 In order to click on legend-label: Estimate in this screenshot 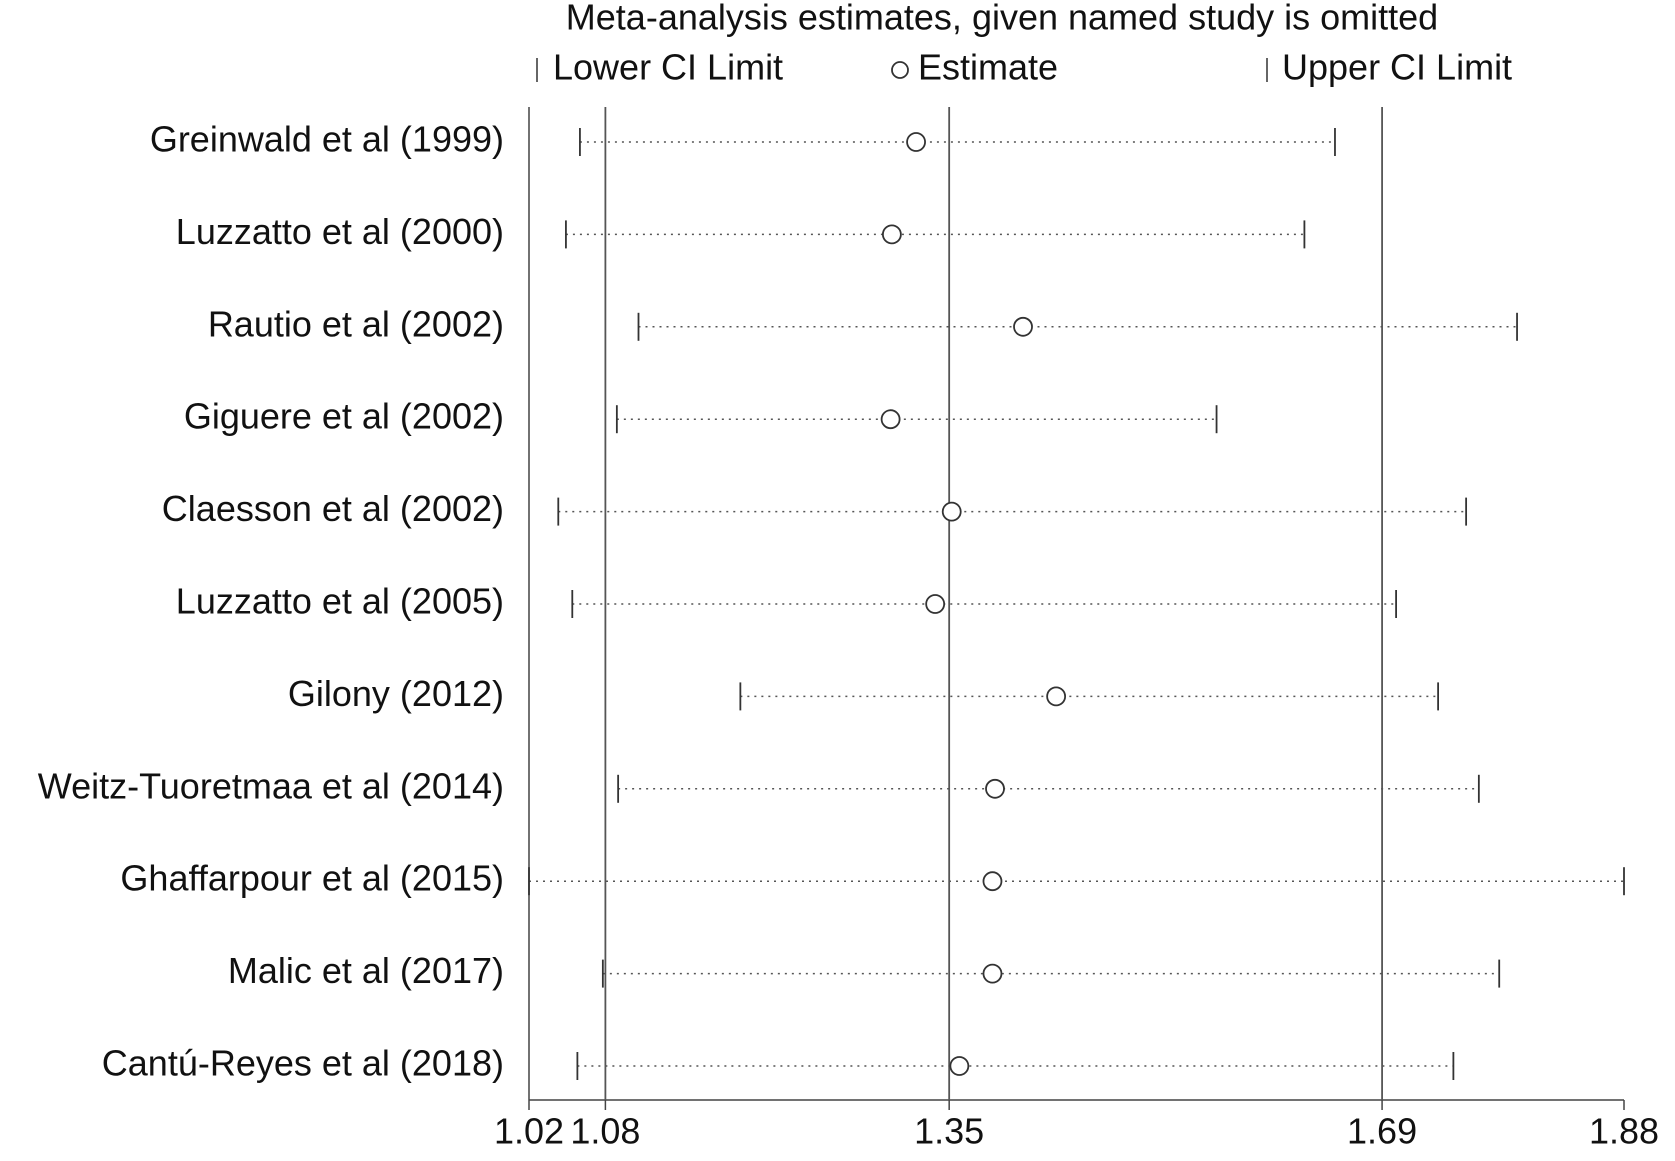, I will do `click(988, 67)`.